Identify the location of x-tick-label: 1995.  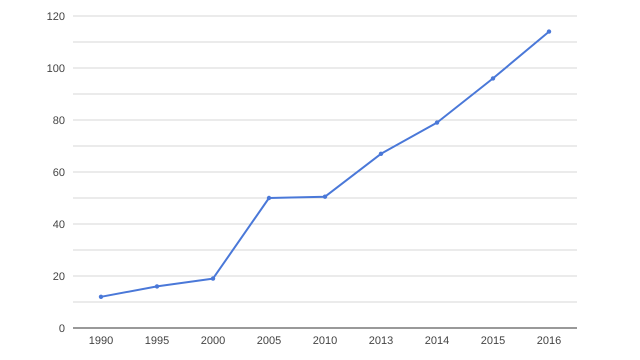
(157, 340).